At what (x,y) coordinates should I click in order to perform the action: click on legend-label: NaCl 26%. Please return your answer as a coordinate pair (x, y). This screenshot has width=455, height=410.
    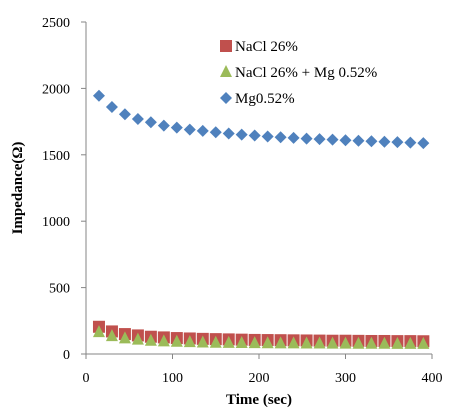
    Looking at the image, I should click on (266, 47).